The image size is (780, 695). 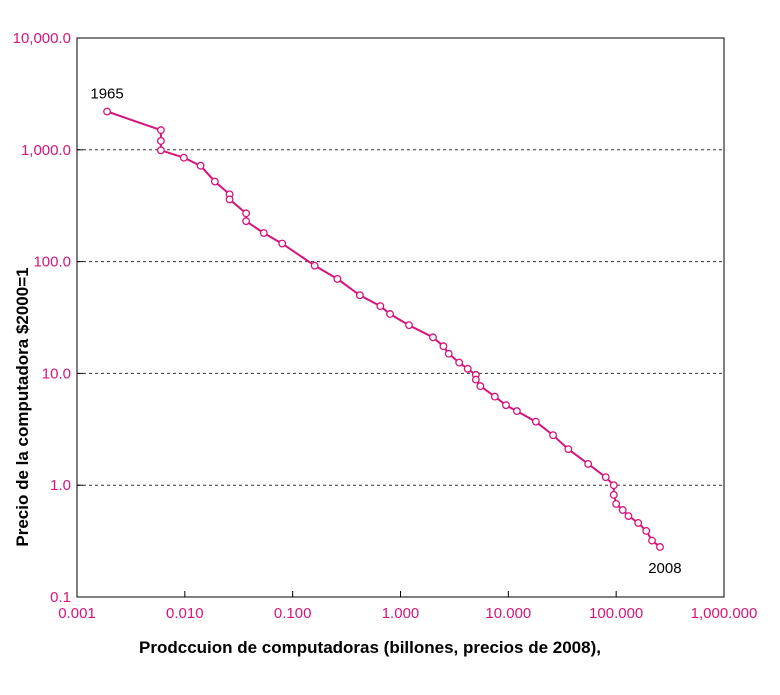 What do you see at coordinates (42, 318) in the screenshot?
I see `y-tick-labels: 0.1 1.0 10.0 100.0 1,000.0 10,000.0` at bounding box center [42, 318].